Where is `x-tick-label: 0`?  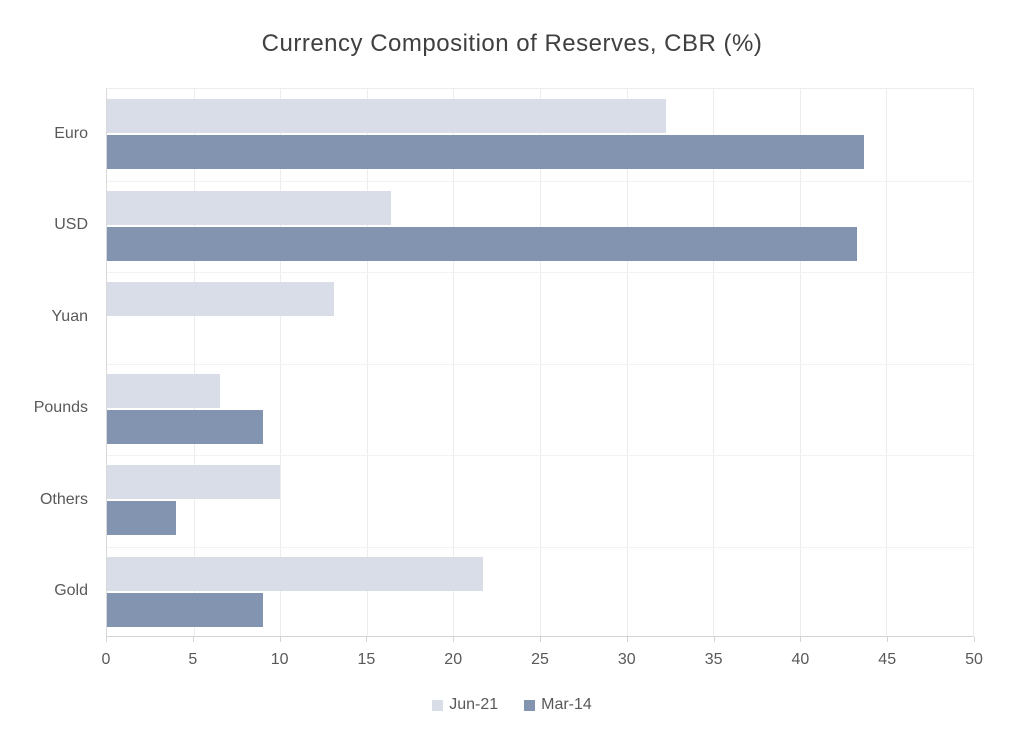 x-tick-label: 0 is located at coordinates (106, 659).